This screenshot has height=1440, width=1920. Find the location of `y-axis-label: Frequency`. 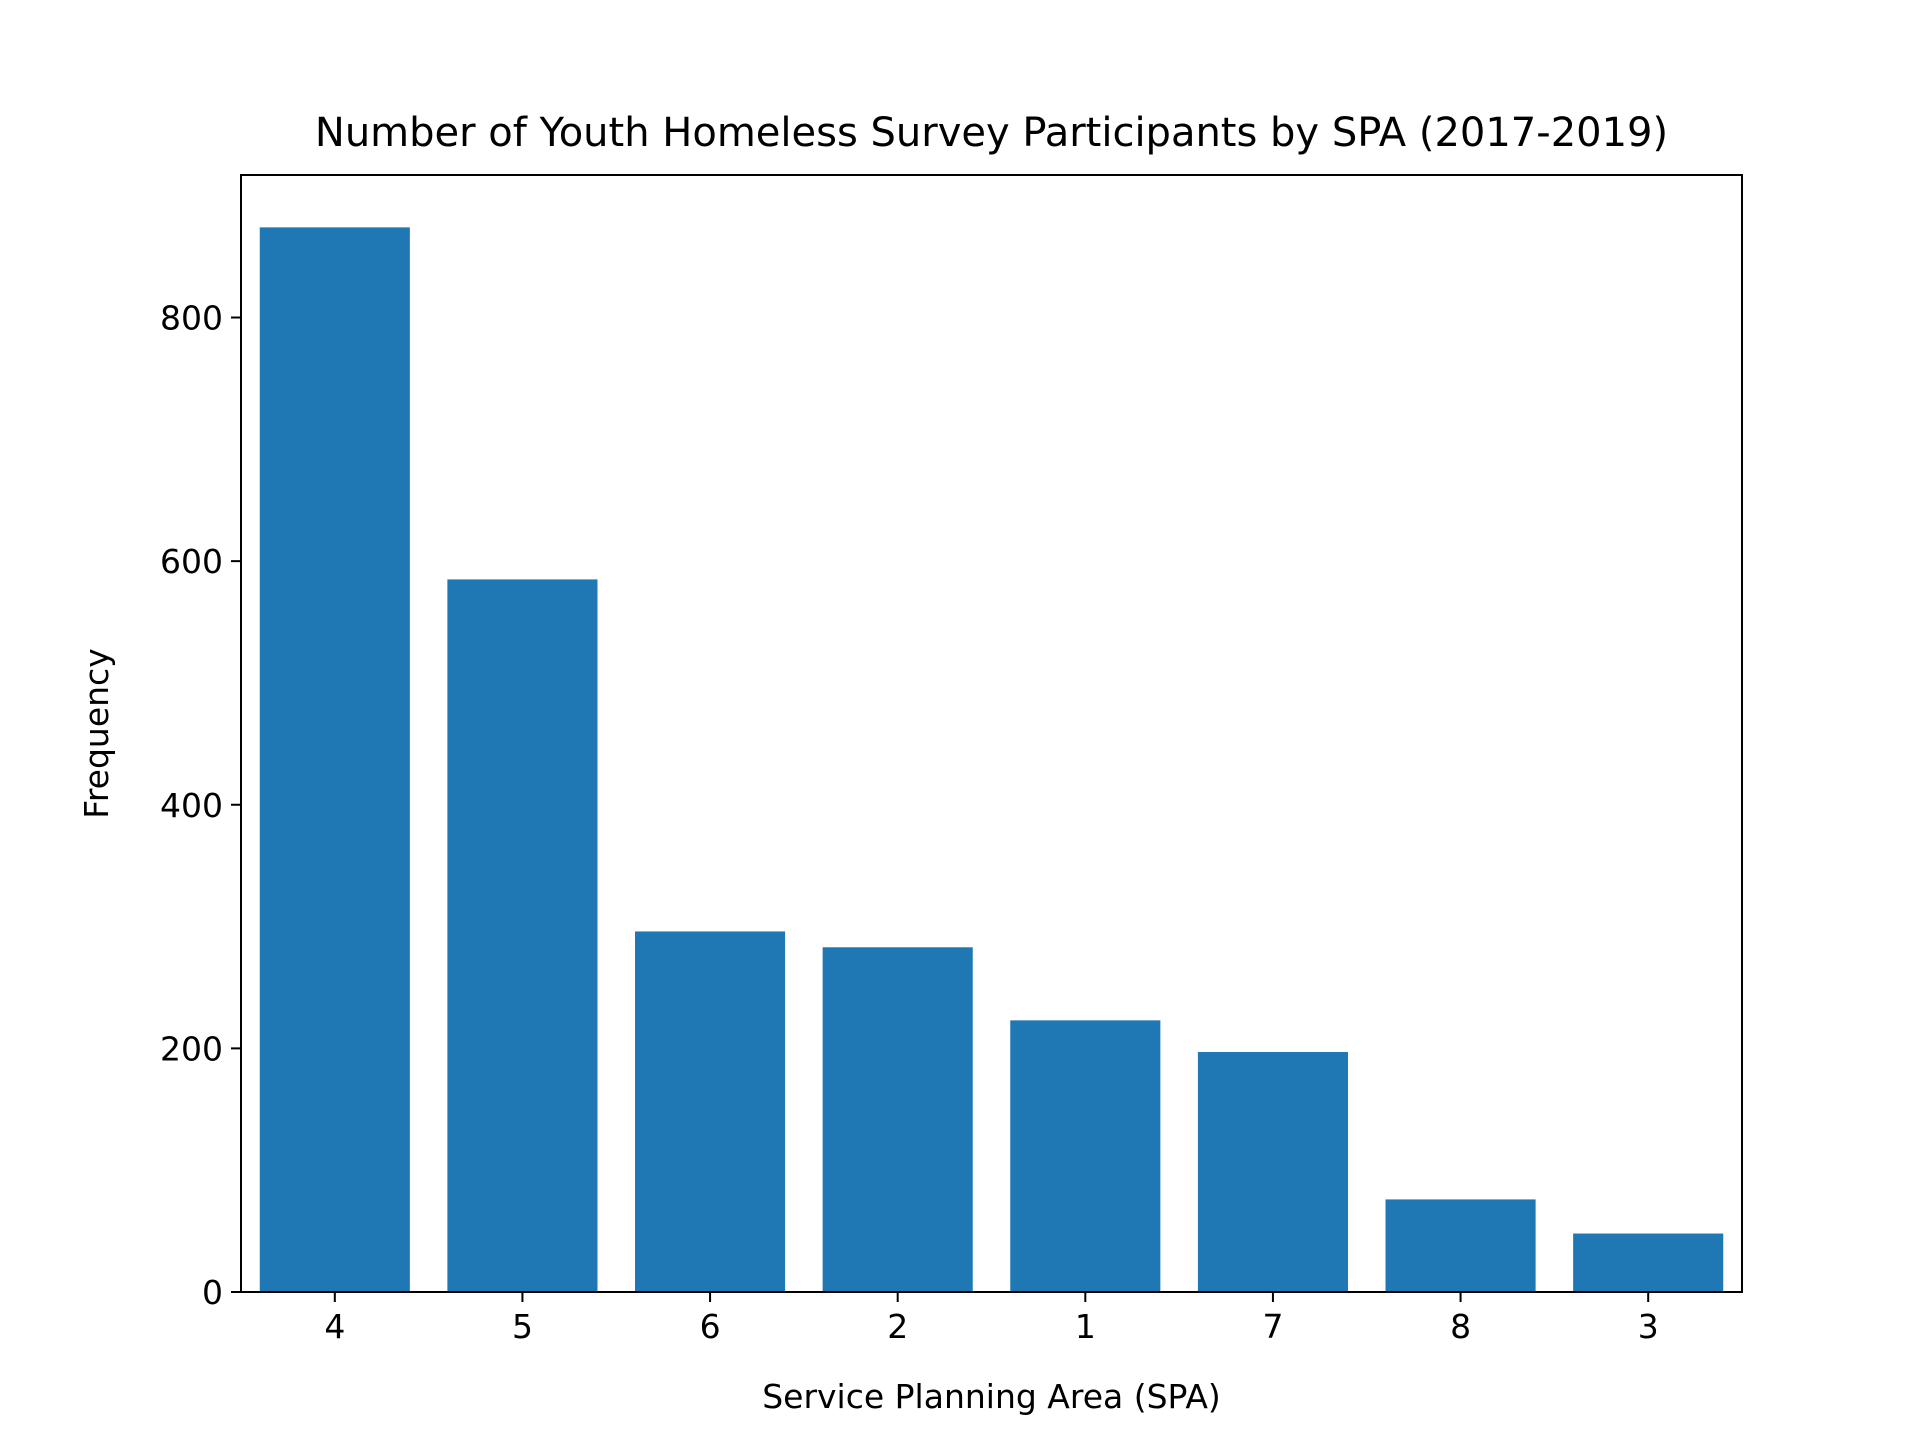

y-axis-label: Frequency is located at coordinates (96, 733).